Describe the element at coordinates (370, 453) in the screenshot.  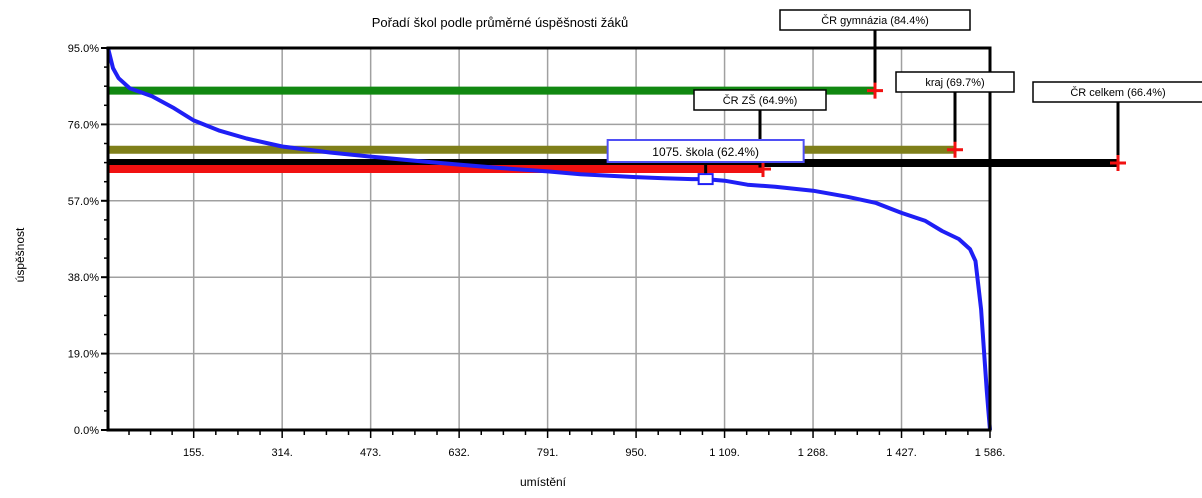
I see `x-tick-label: 473.` at that location.